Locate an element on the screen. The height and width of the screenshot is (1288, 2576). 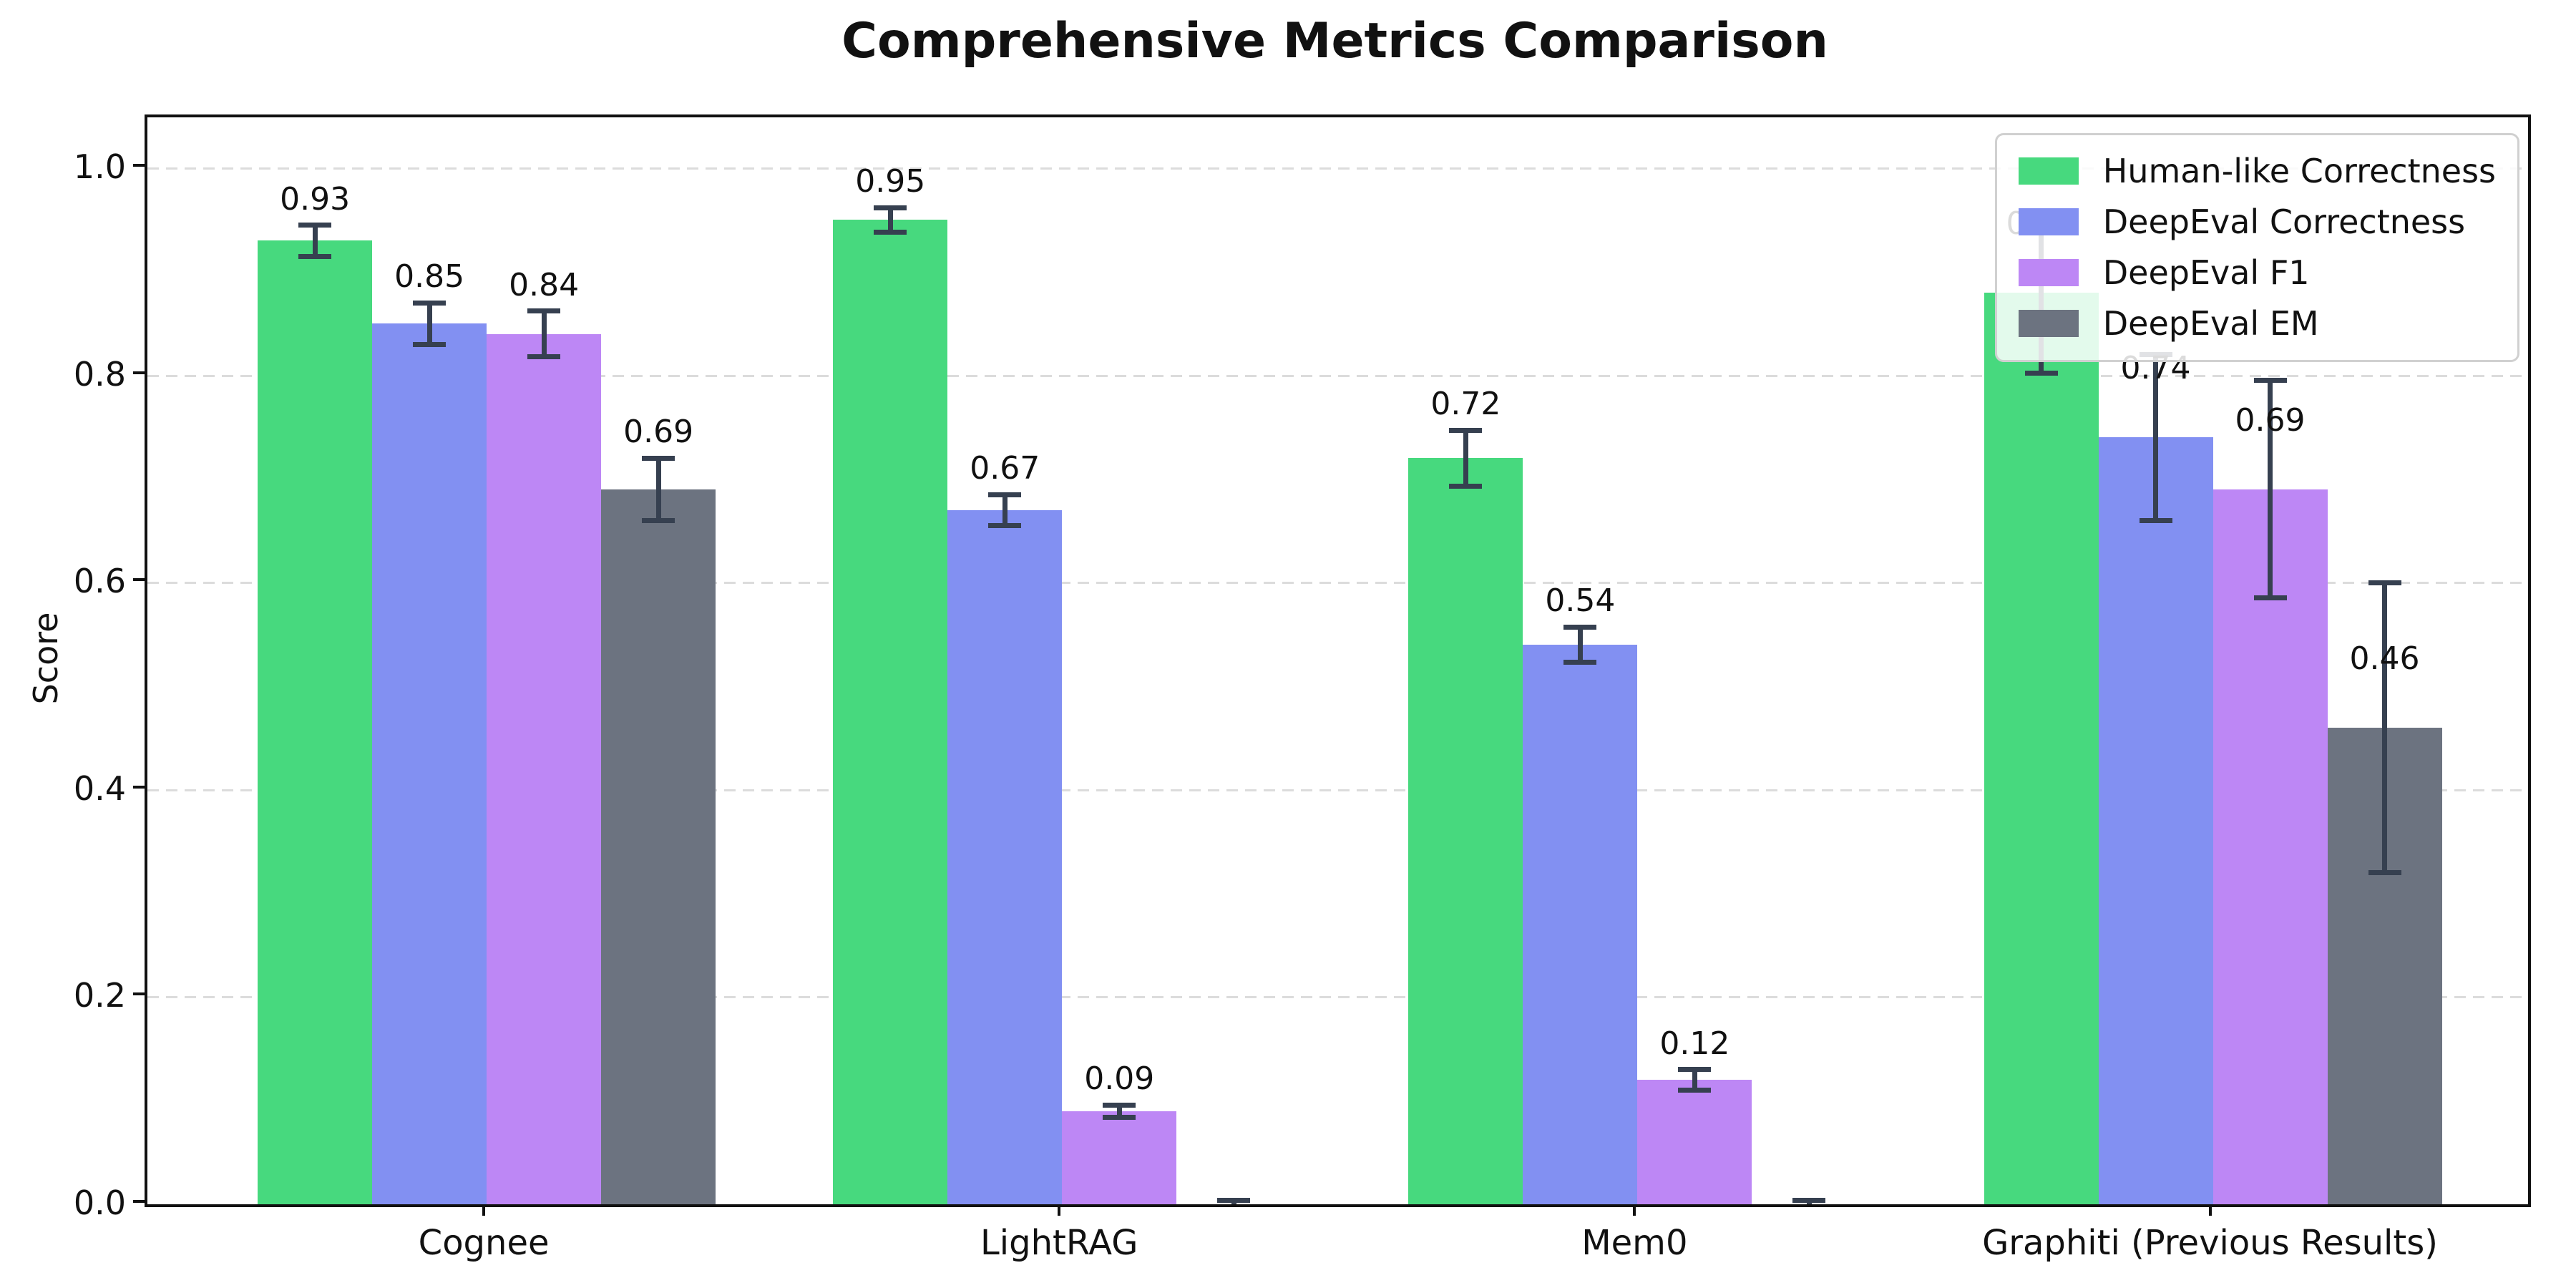
y-axis-tick-label: 1.0 is located at coordinates (100, 166).